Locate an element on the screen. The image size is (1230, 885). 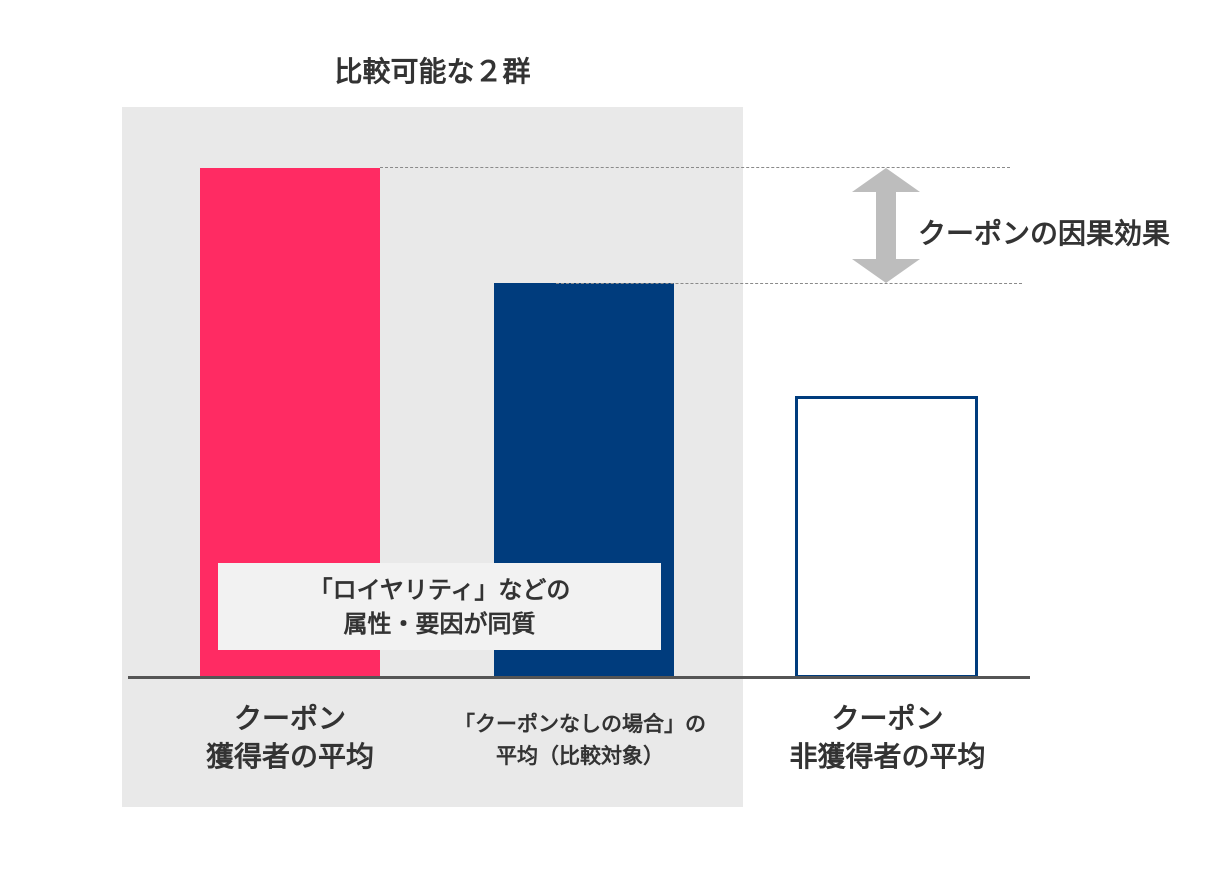
label-non-holders-line-2: 非獲得者の平均 is located at coordinates (887, 756).